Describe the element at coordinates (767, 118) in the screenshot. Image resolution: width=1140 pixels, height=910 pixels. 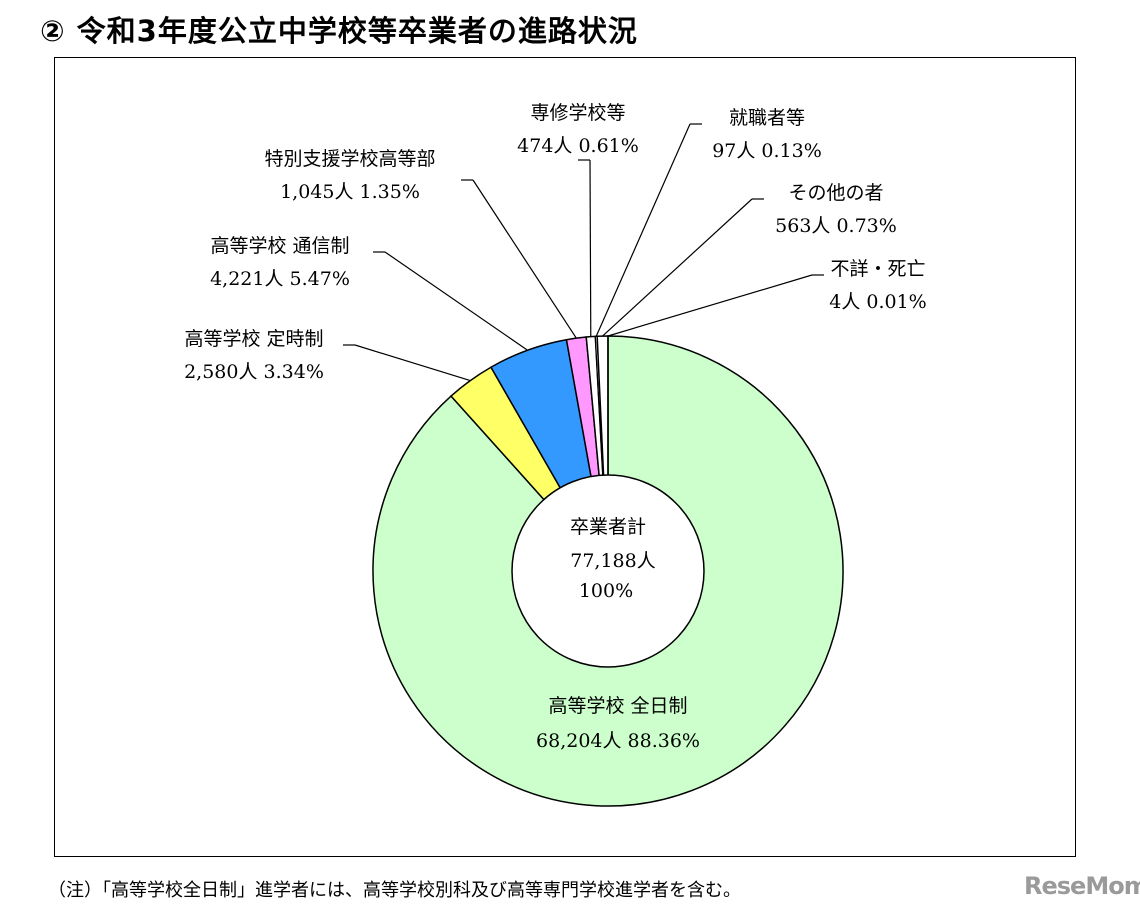
I see `slice-label-6: 就職者等` at that location.